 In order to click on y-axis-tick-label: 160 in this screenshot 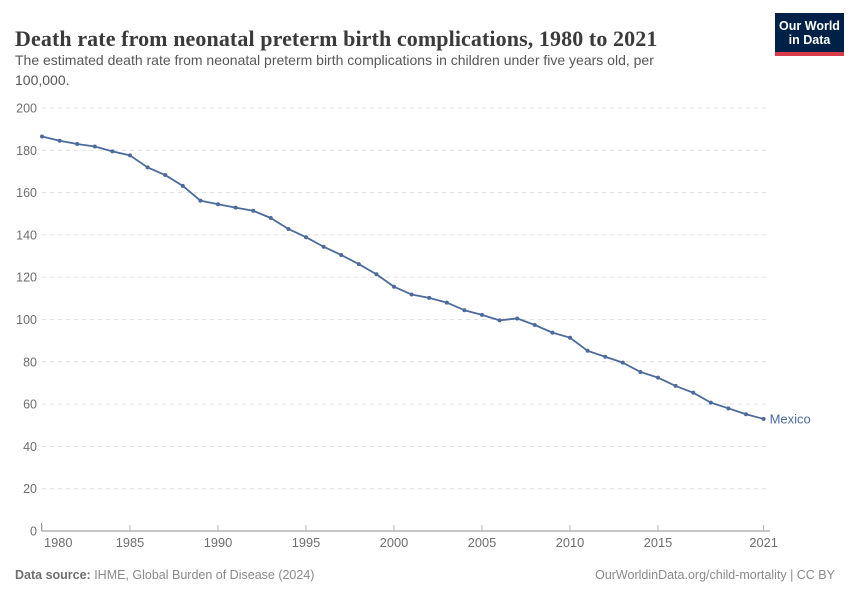, I will do `click(26, 193)`.